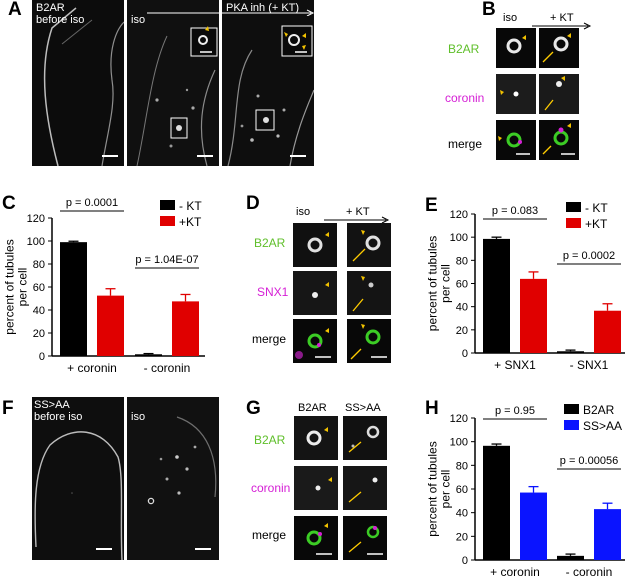  I want to click on panel-letter-d: D, so click(253, 203).